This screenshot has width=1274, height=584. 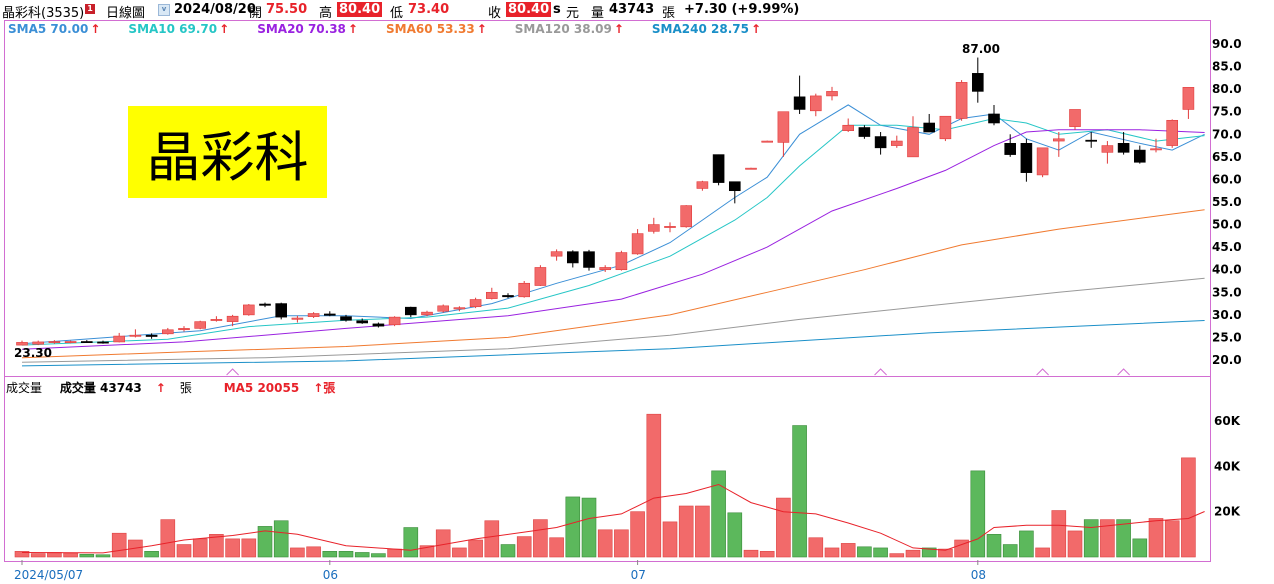 What do you see at coordinates (613, 518) in the screenshot?
I see `volume-ma5-line` at bounding box center [613, 518].